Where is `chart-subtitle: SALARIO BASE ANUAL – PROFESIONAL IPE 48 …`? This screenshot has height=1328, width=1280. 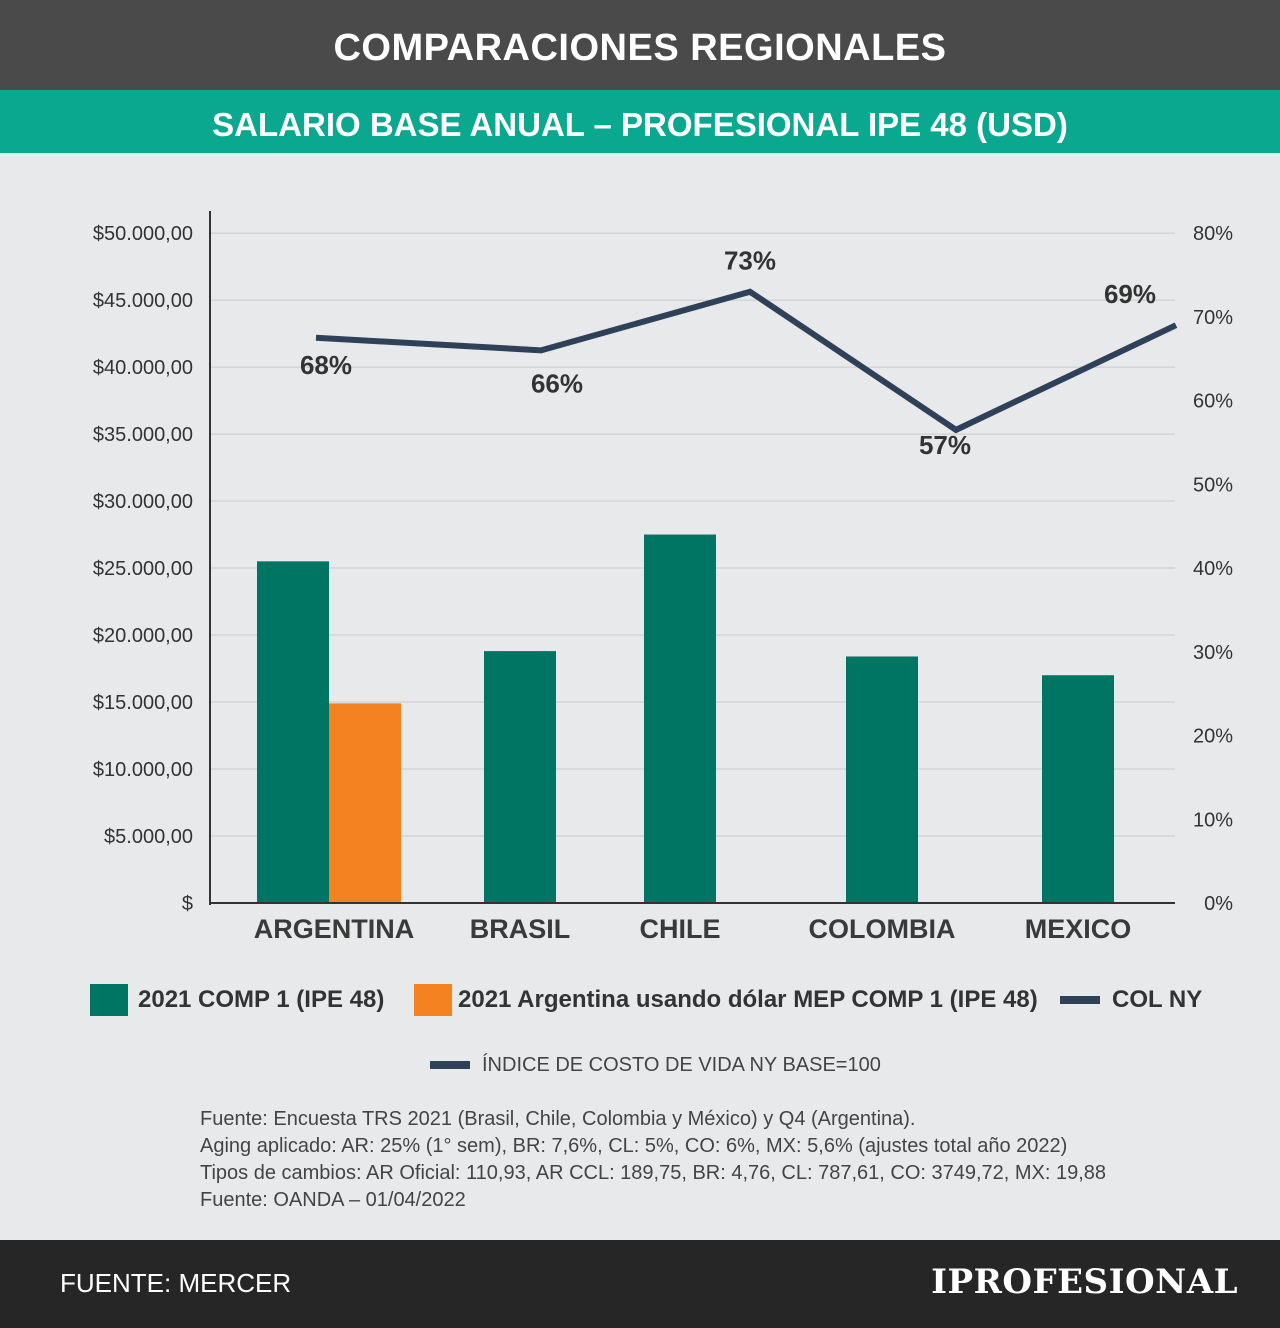
chart-subtitle: SALARIO BASE ANUAL – PROFESIONAL IPE 48 … is located at coordinates (640, 121).